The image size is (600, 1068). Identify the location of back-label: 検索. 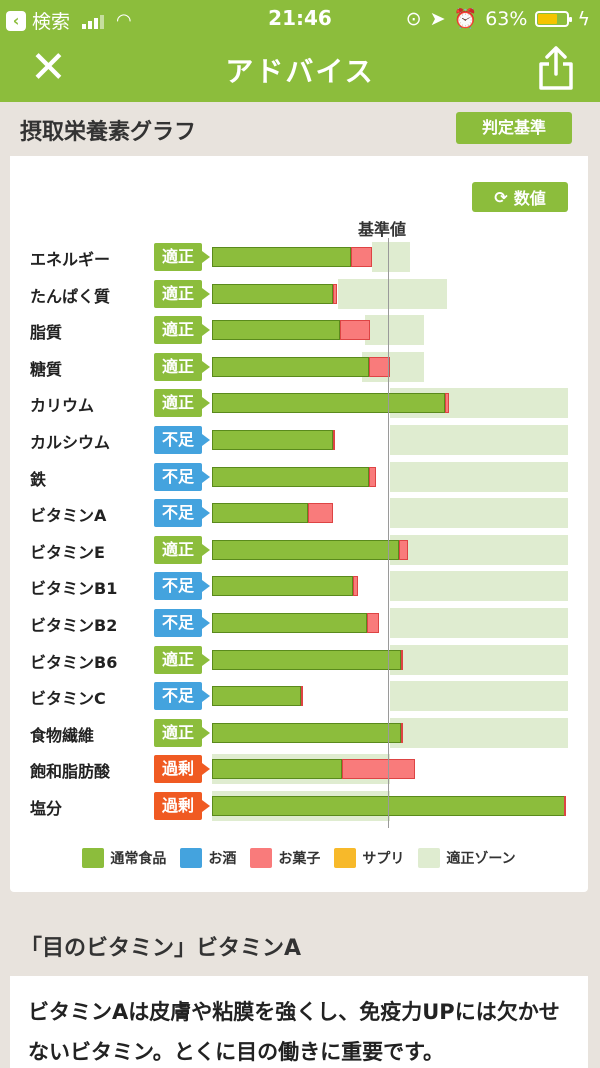
(51, 22).